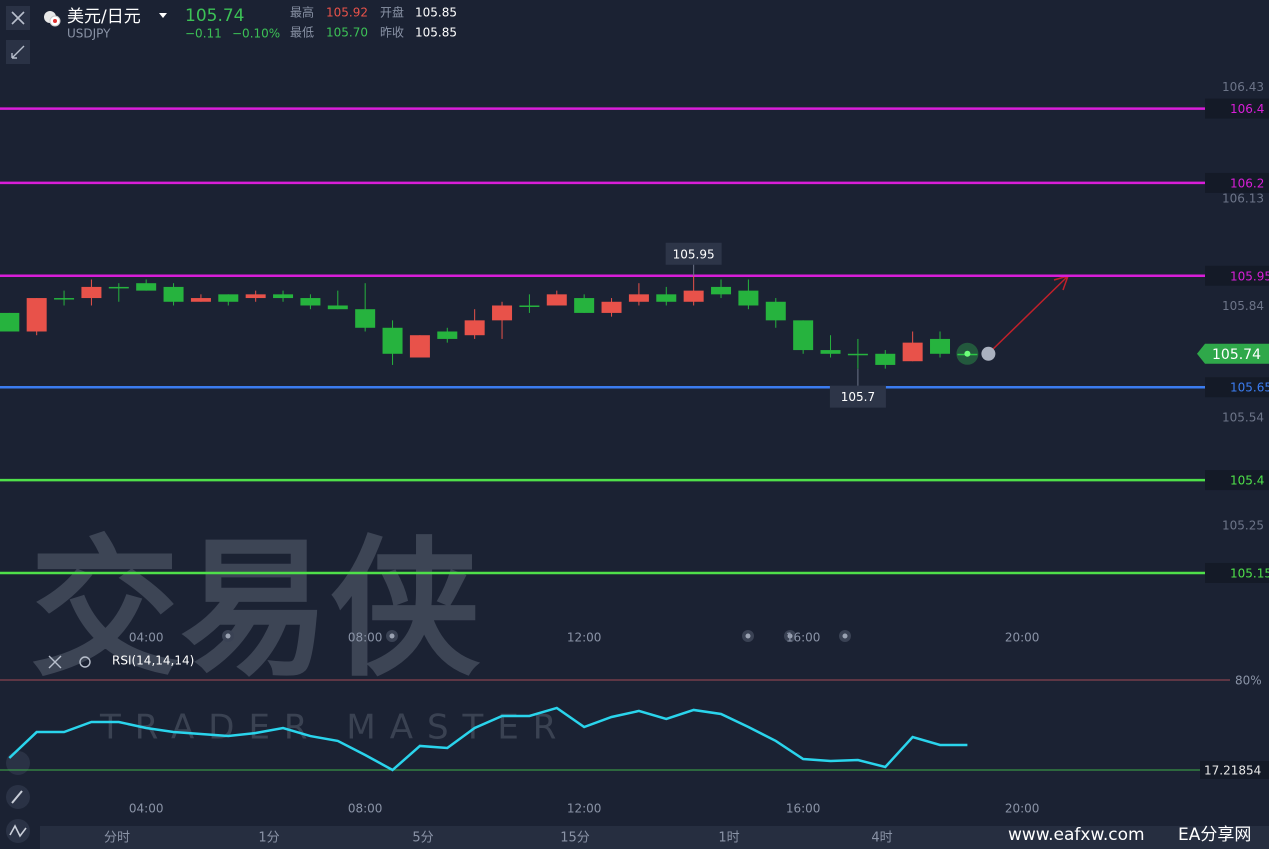  I want to click on price: 105.74, so click(214, 16).